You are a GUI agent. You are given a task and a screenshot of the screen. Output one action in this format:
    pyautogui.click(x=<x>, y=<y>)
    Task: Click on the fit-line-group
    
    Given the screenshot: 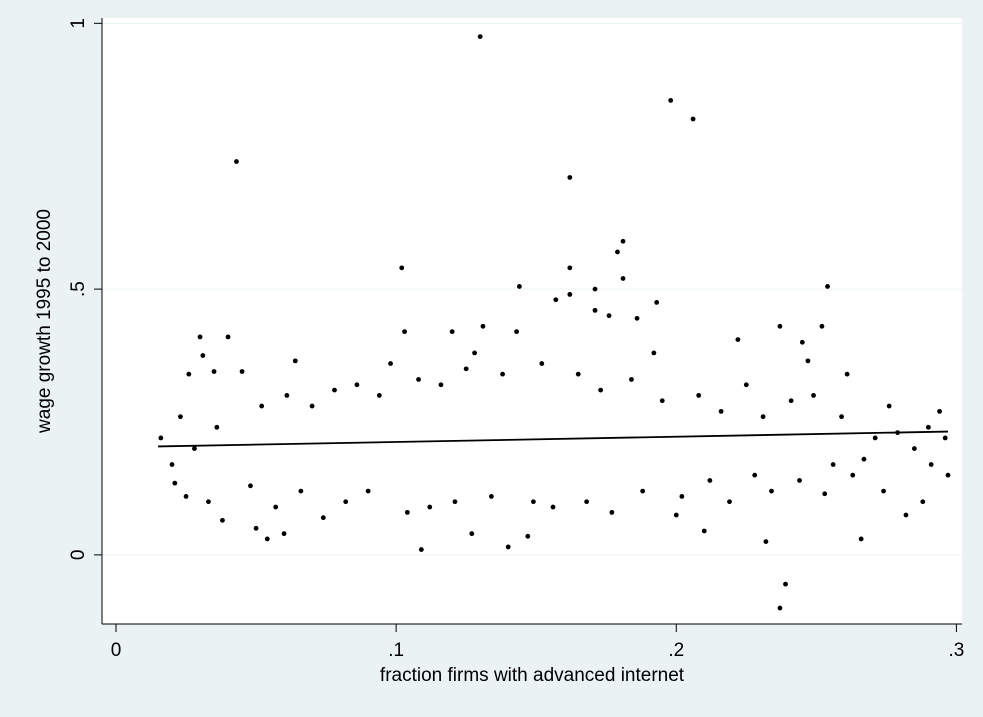 What is the action you would take?
    pyautogui.click(x=553, y=439)
    